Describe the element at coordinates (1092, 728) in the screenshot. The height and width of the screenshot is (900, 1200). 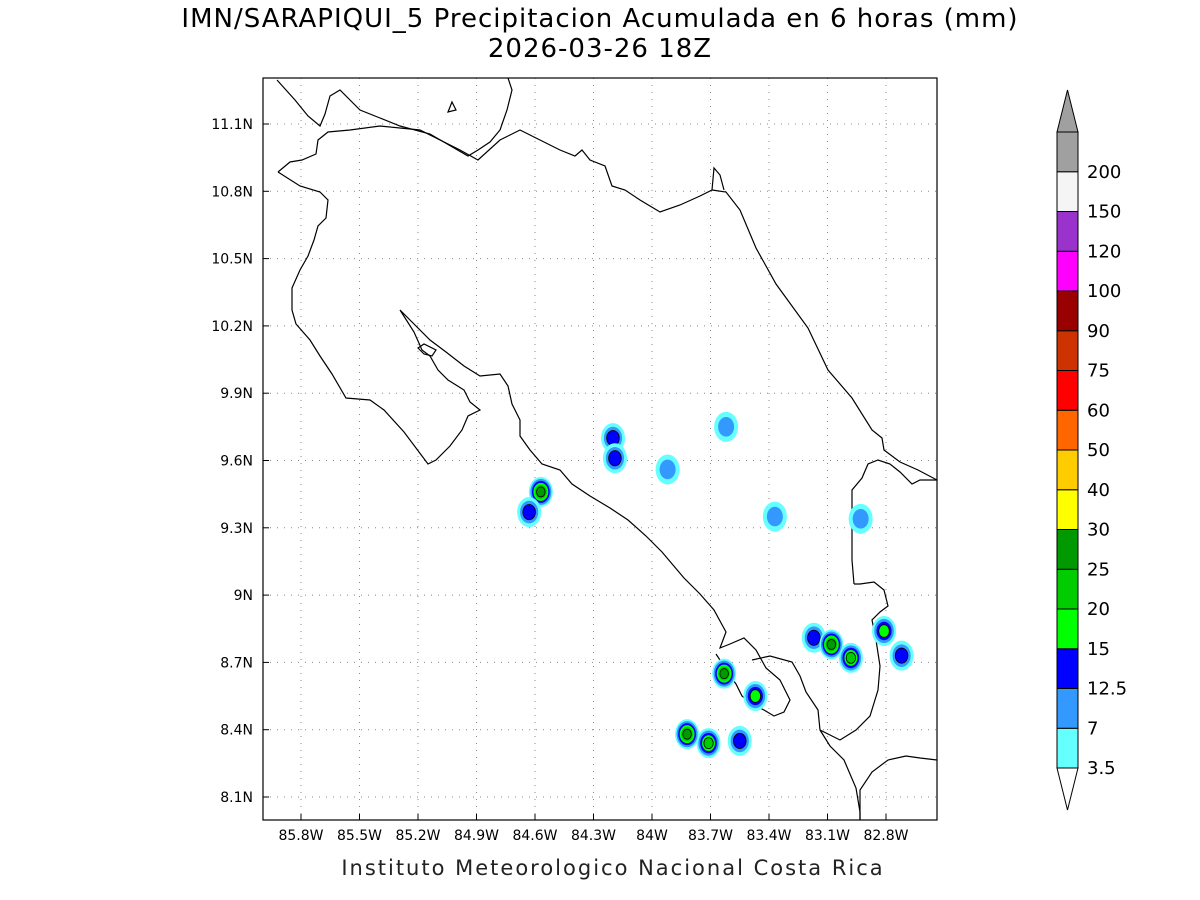
I see `colorbar-label: 7` at that location.